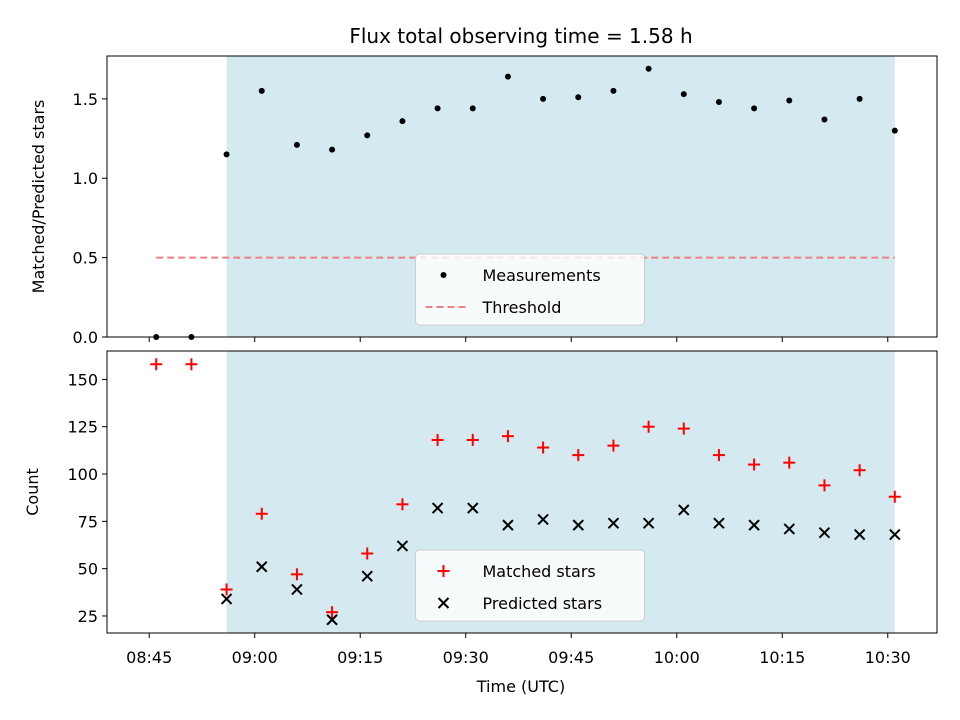 The image size is (960, 720). I want to click on y-tick-label: 150, so click(82, 379).